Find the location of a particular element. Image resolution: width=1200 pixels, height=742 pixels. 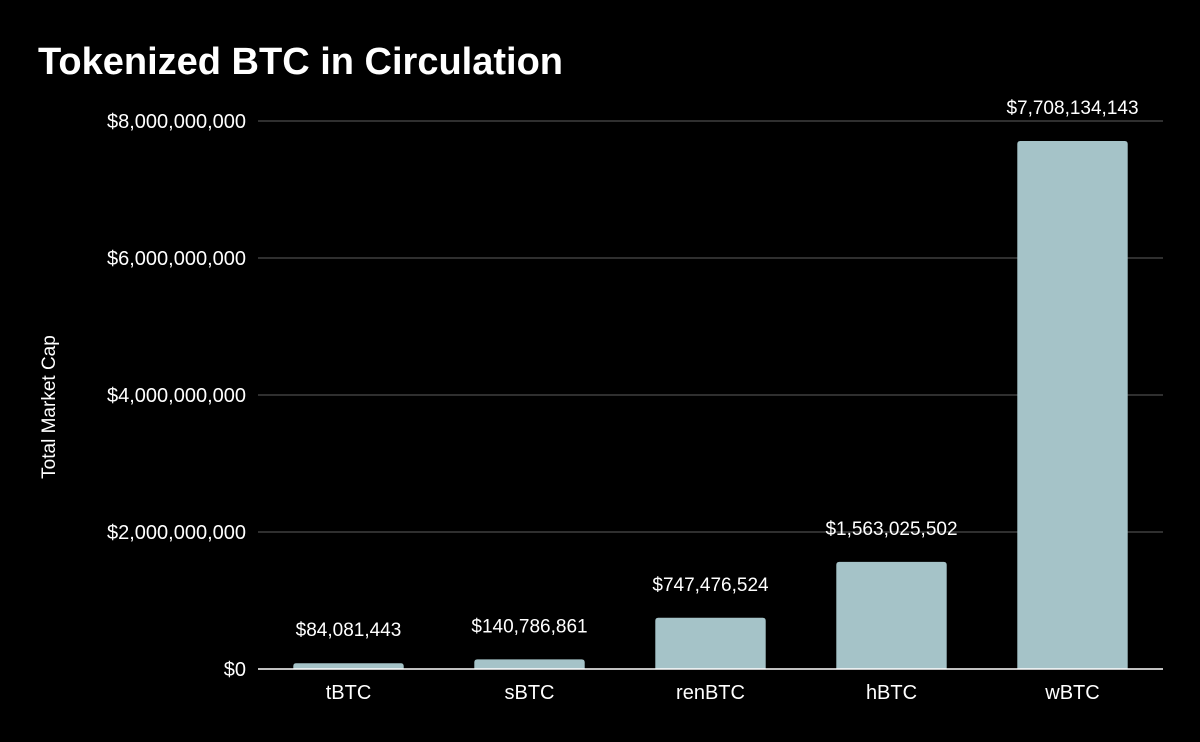

bar-hbtc is located at coordinates (891, 615).